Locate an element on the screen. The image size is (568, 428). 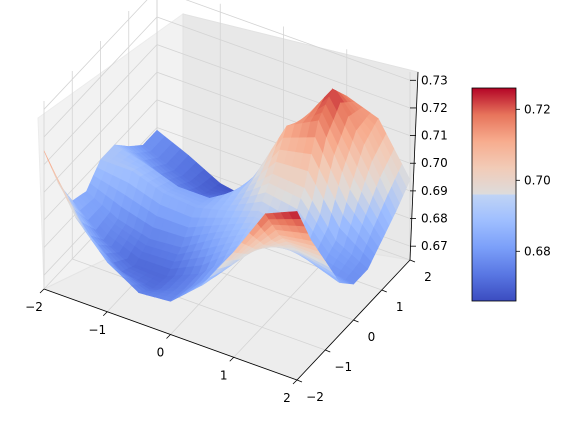
z-tick-label: 0.70 is located at coordinates (434, 163).